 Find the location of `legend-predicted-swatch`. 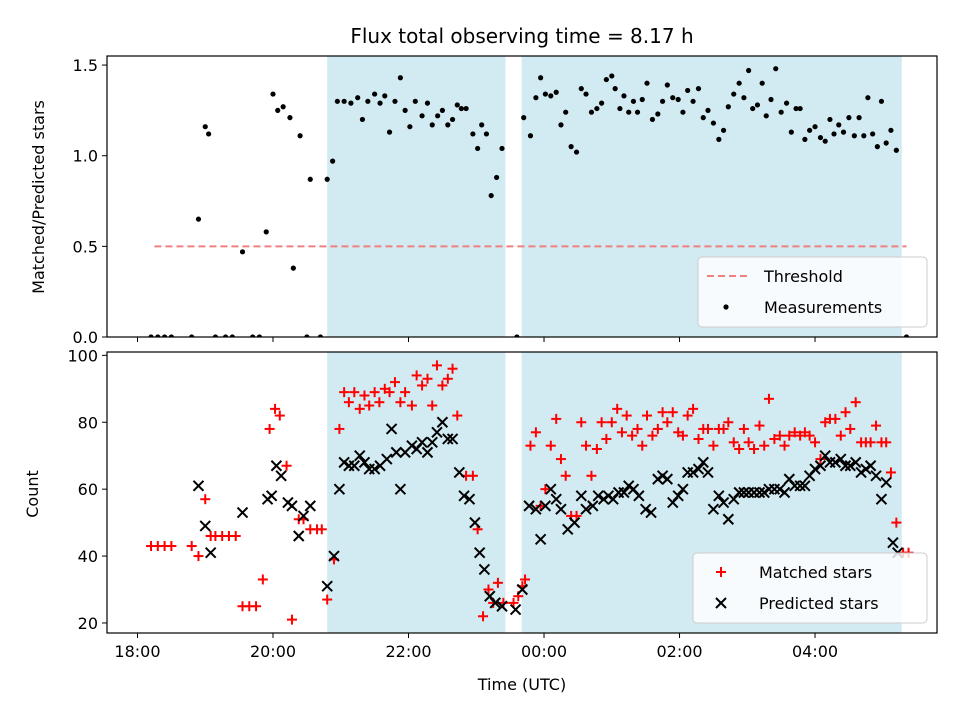

legend-predicted-swatch is located at coordinates (721, 603).